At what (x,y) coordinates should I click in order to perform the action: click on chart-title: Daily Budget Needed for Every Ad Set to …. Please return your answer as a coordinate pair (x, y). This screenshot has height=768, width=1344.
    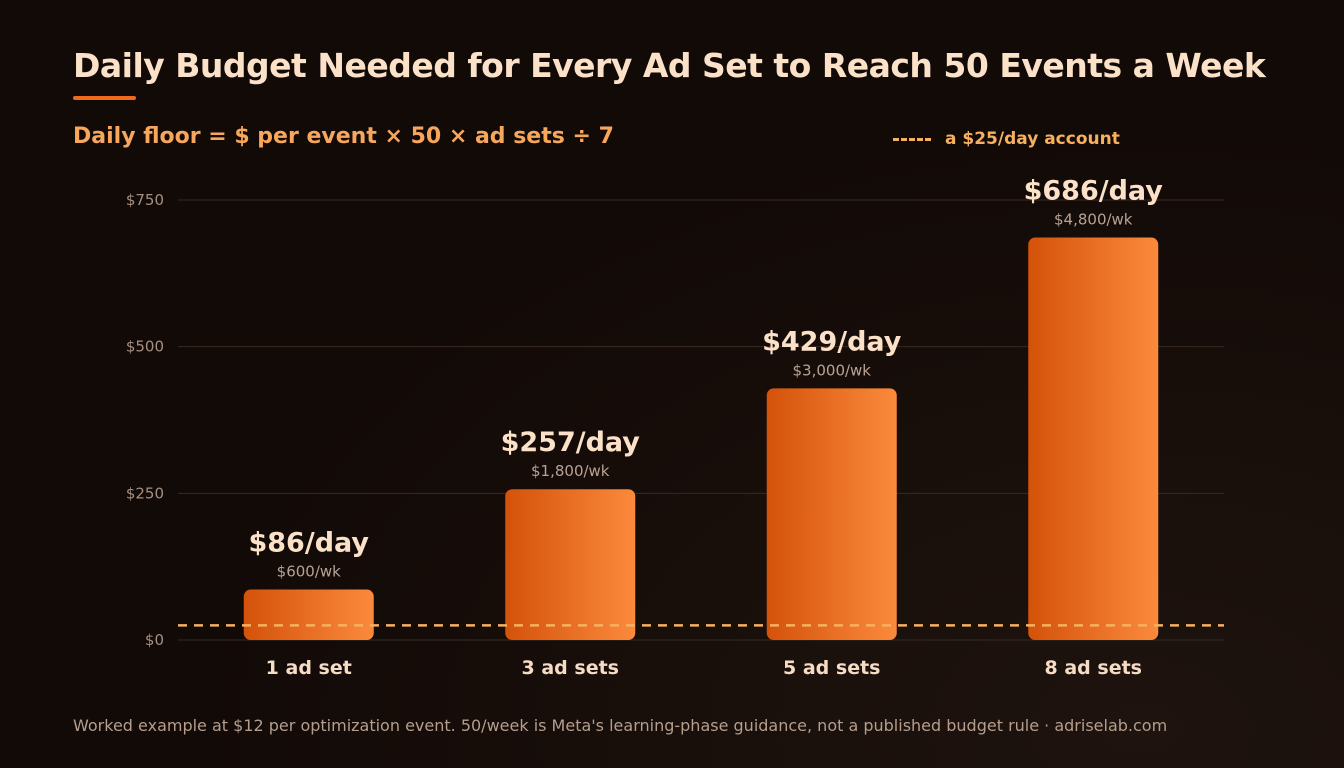
    Looking at the image, I should click on (669, 65).